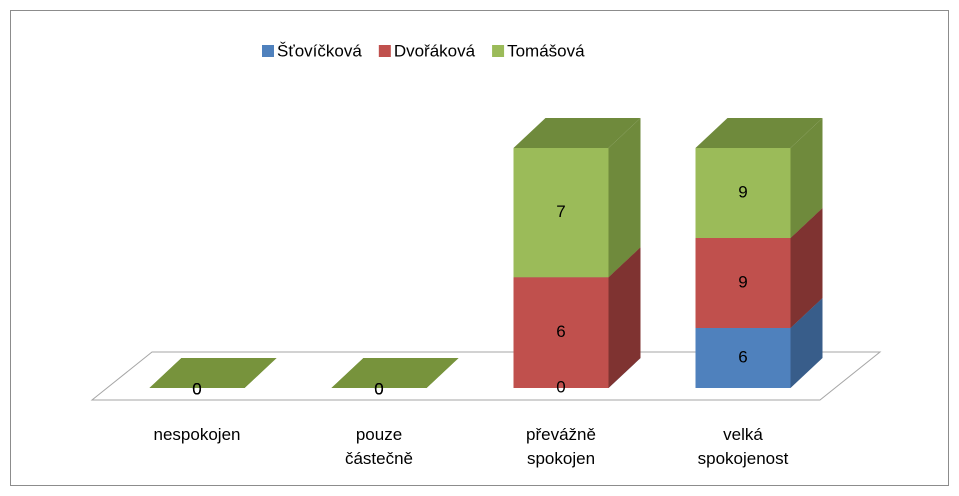  I want to click on legend-label: Tomášová, so click(546, 50).